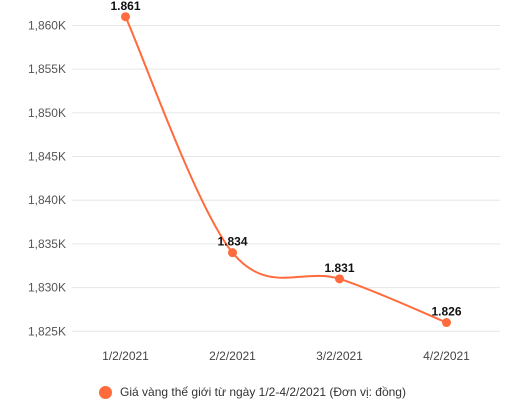  I want to click on x-tick-label: 2/2/2021, so click(232, 356).